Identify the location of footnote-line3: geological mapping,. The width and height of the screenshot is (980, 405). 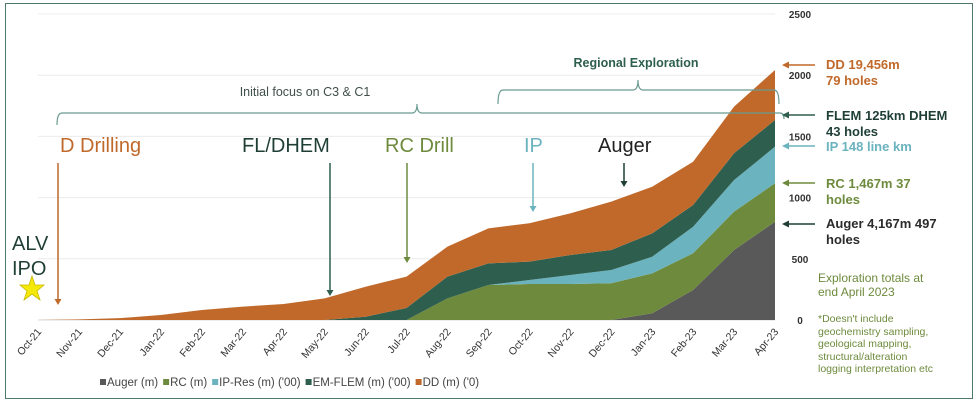
(865, 344).